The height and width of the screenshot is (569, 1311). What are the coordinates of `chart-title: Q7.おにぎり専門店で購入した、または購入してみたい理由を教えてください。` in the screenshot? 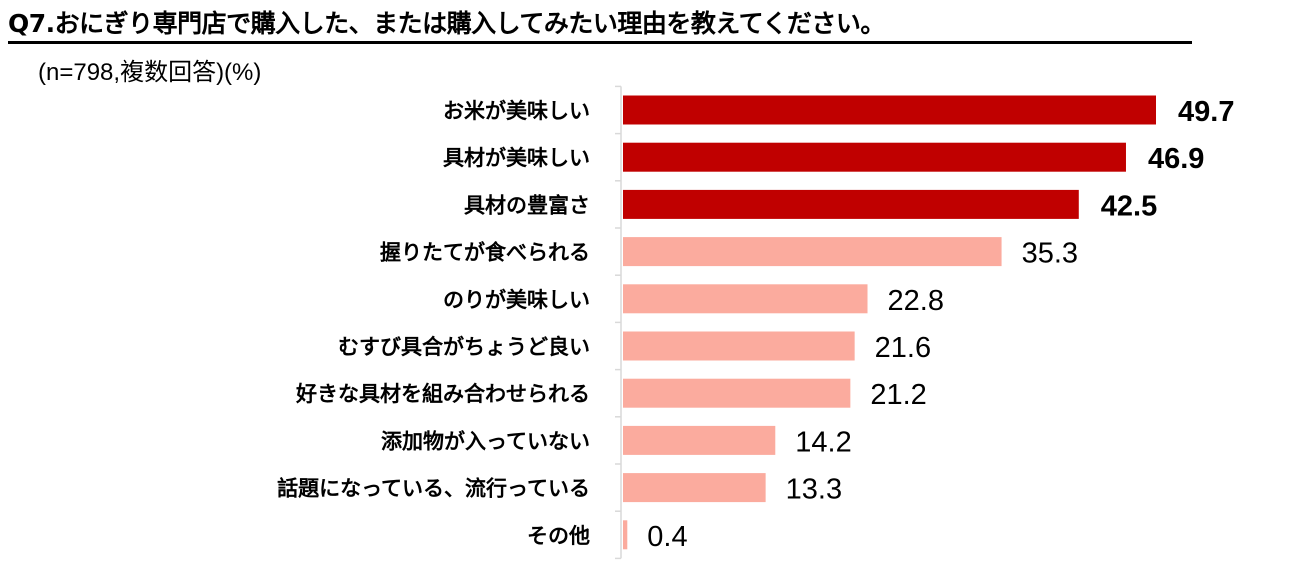 It's located at (446, 23).